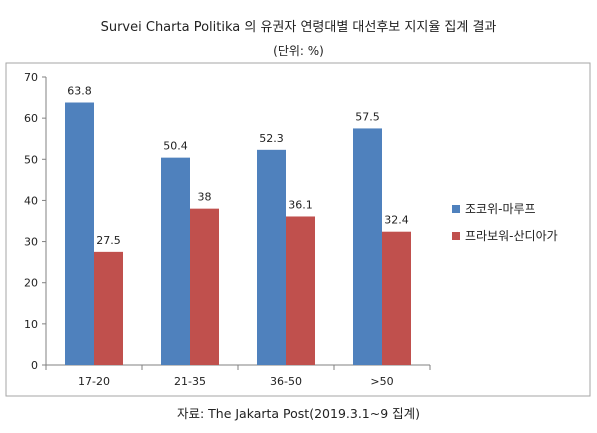 This screenshot has width=597, height=433. Describe the element at coordinates (31, 324) in the screenshot. I see `y-tick-label: 10` at that location.